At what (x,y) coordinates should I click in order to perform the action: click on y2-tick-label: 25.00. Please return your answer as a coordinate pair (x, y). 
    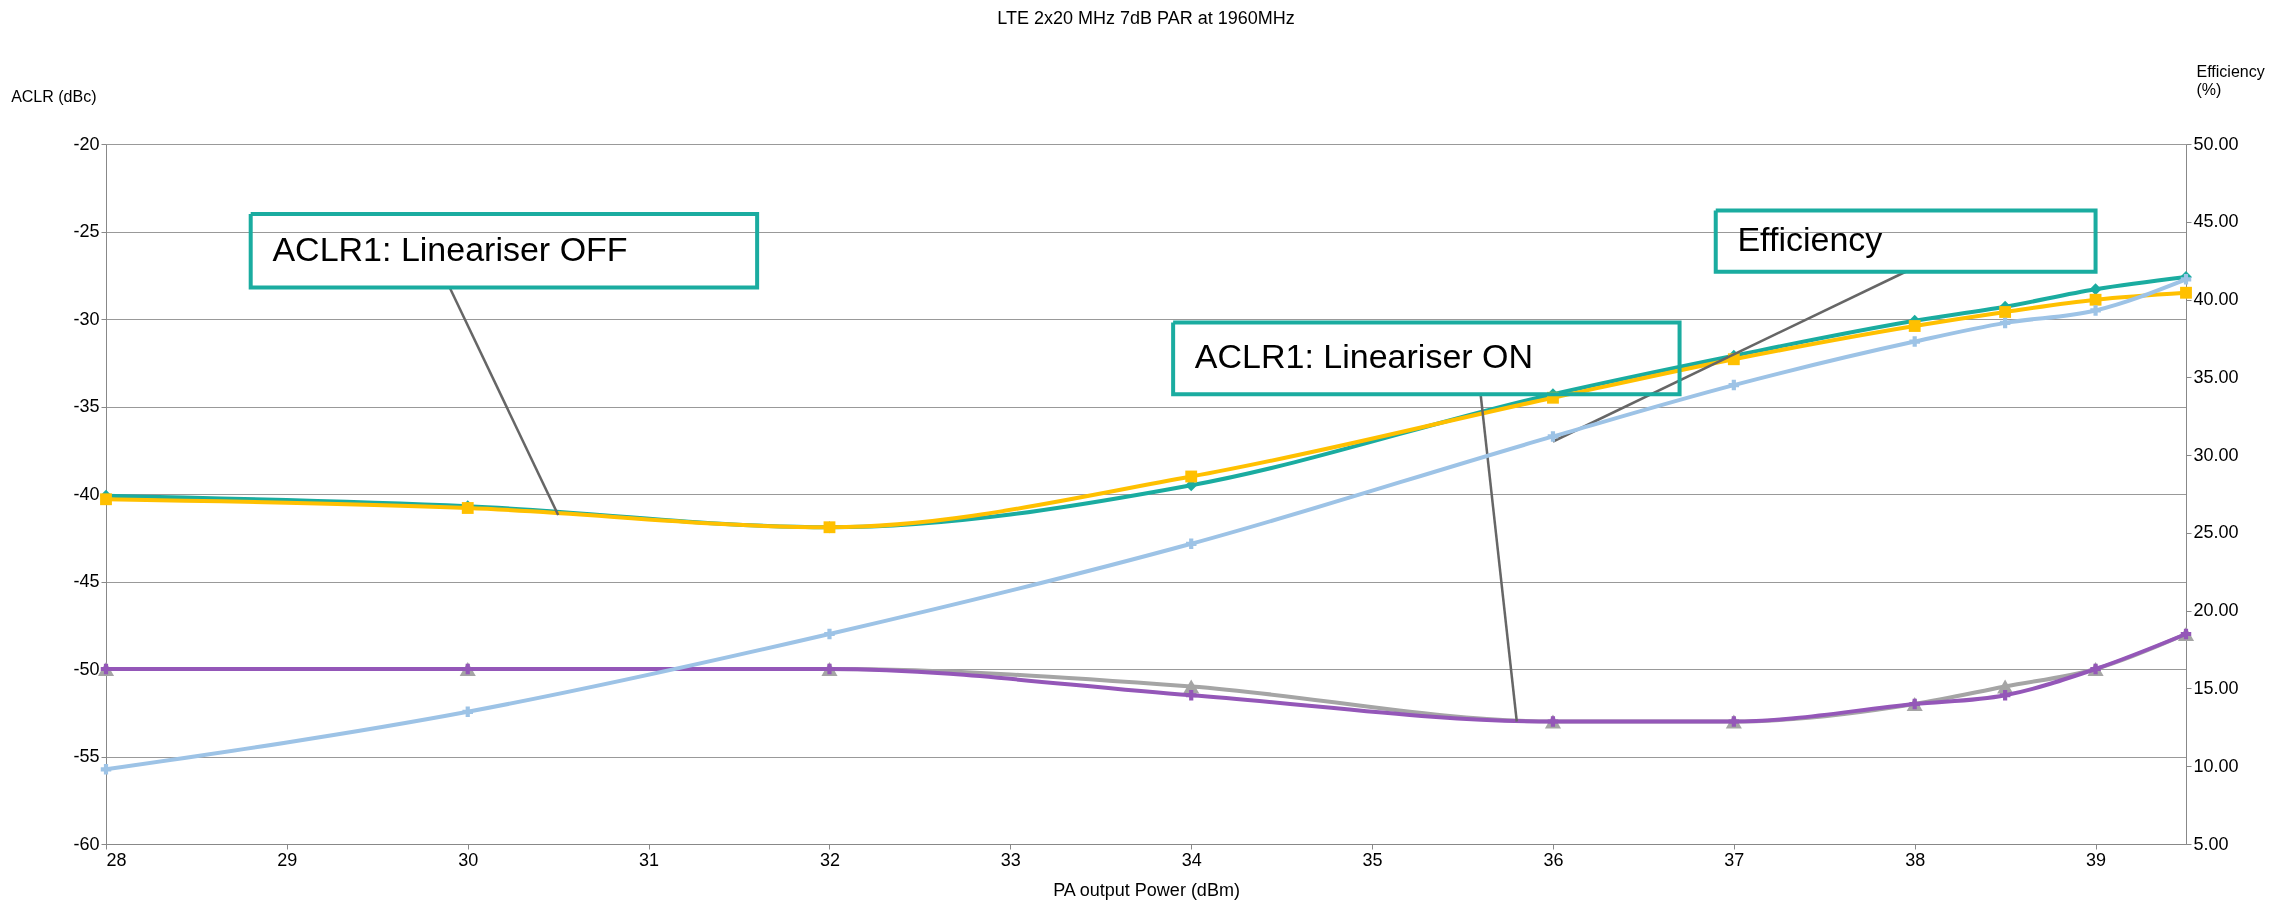
    Looking at the image, I should click on (2216, 532).